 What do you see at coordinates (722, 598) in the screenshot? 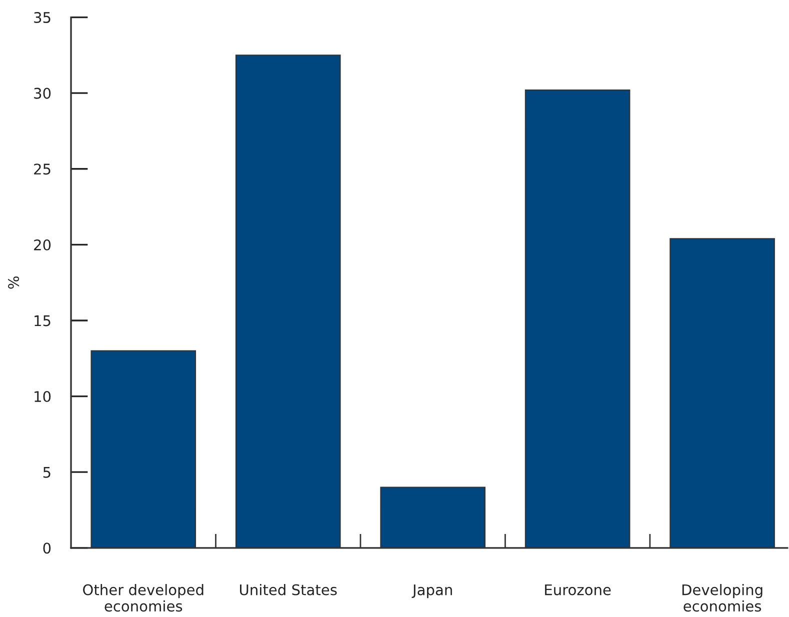
I see `x-tick-label: Developing economies` at bounding box center [722, 598].